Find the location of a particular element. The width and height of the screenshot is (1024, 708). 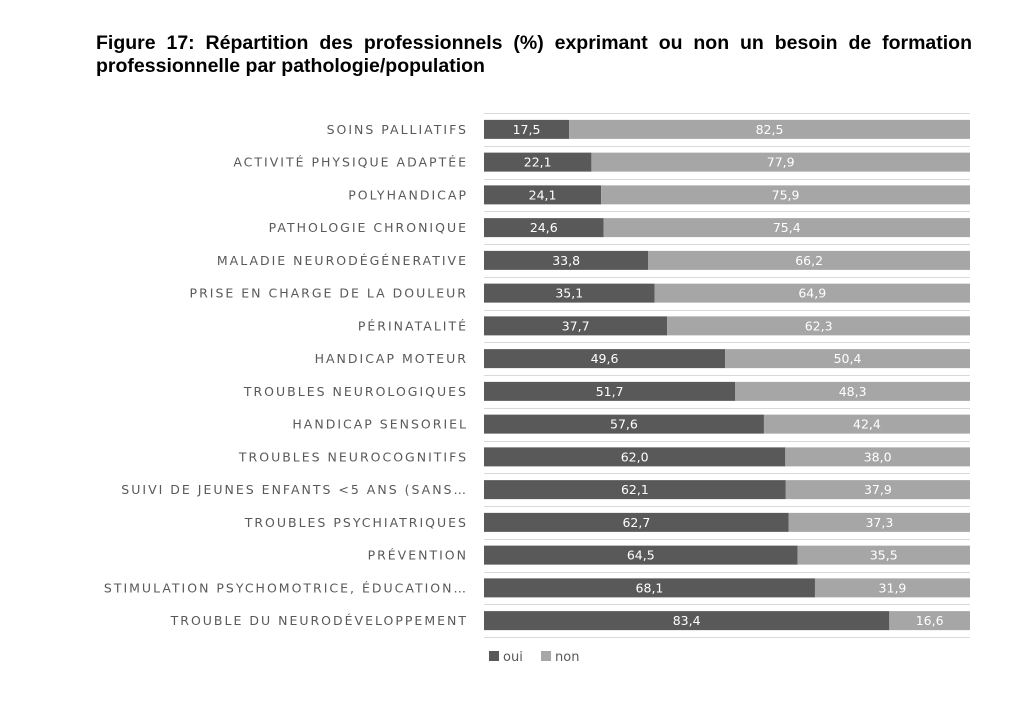

data-label-non: 16,6 is located at coordinates (930, 620).